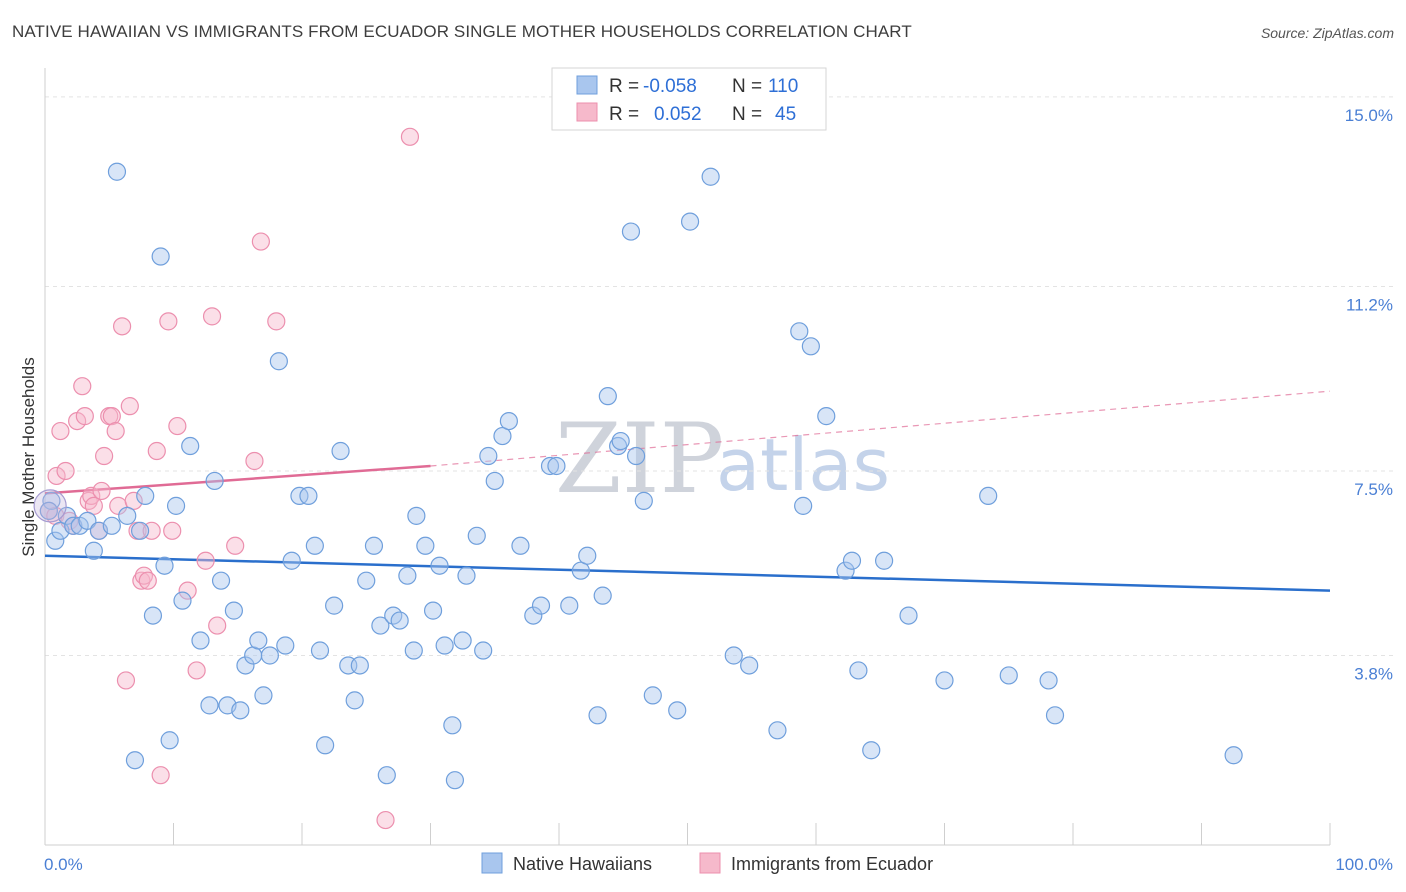  Describe the element at coordinates (1373, 489) in the screenshot. I see `y-tick-label-1: 7.5%` at that location.